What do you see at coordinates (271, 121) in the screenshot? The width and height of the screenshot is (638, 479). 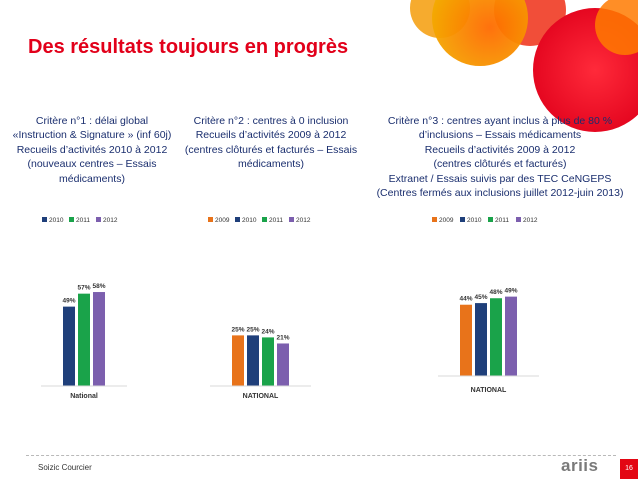 I see `criterion-line: Critère n°2 : centres à 0 inclusion` at bounding box center [271, 121].